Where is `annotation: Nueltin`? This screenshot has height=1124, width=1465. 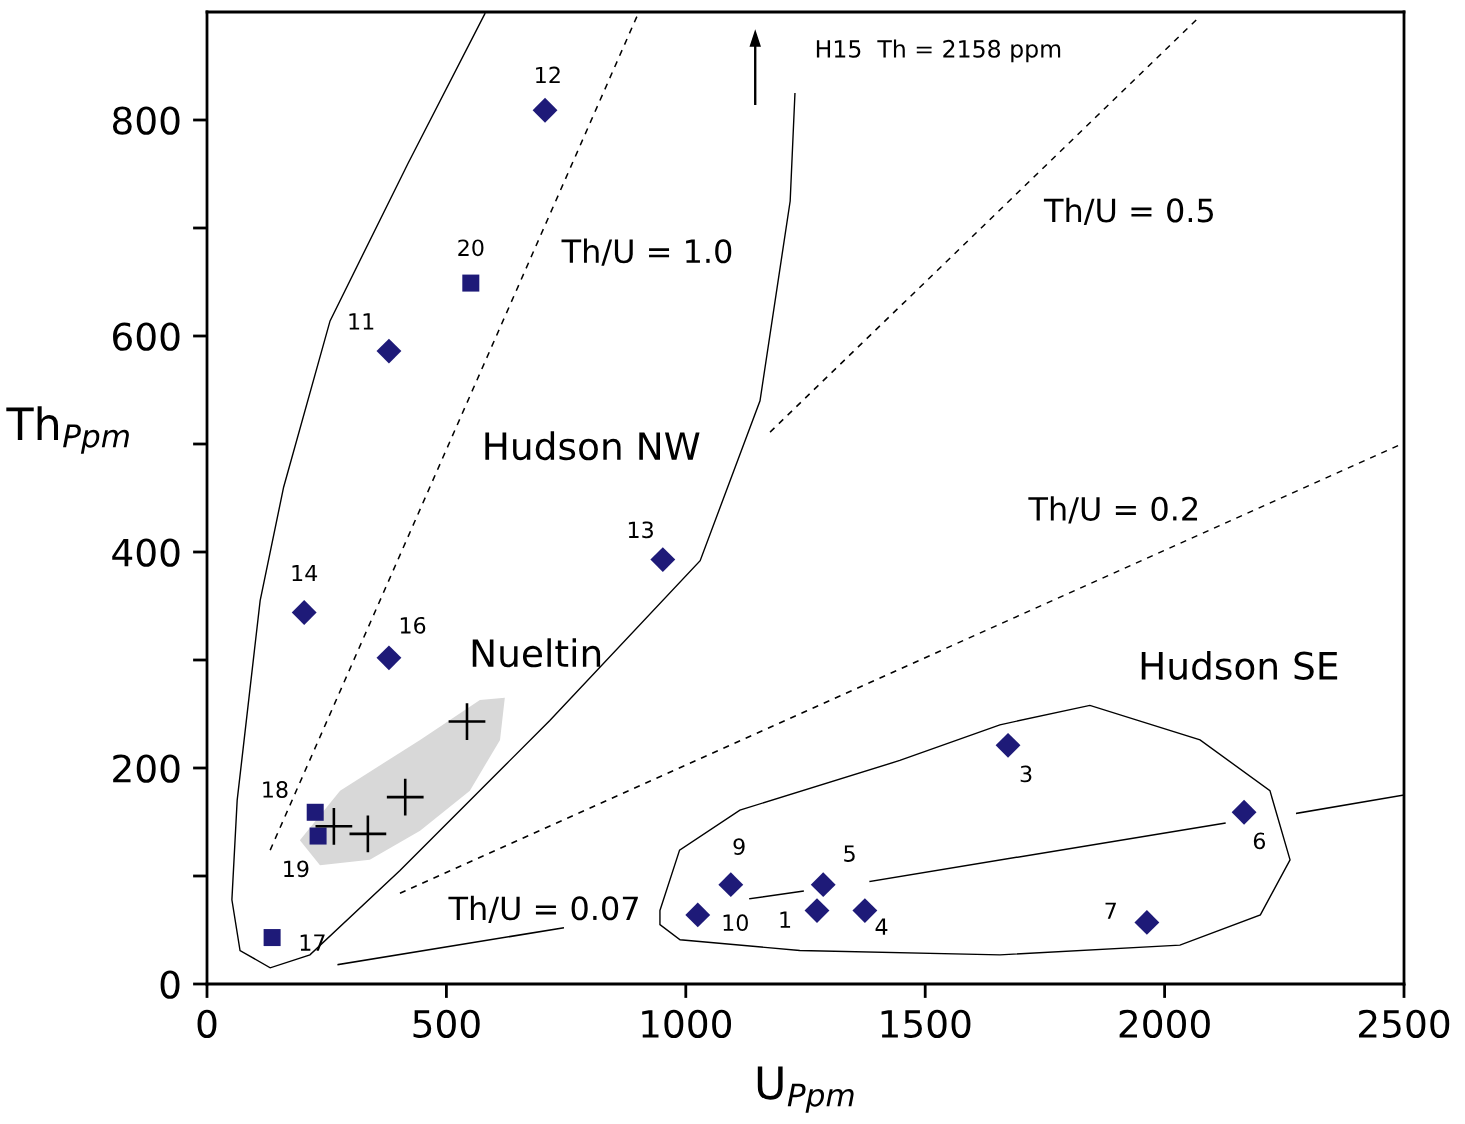 annotation: Nueltin is located at coordinates (536, 653).